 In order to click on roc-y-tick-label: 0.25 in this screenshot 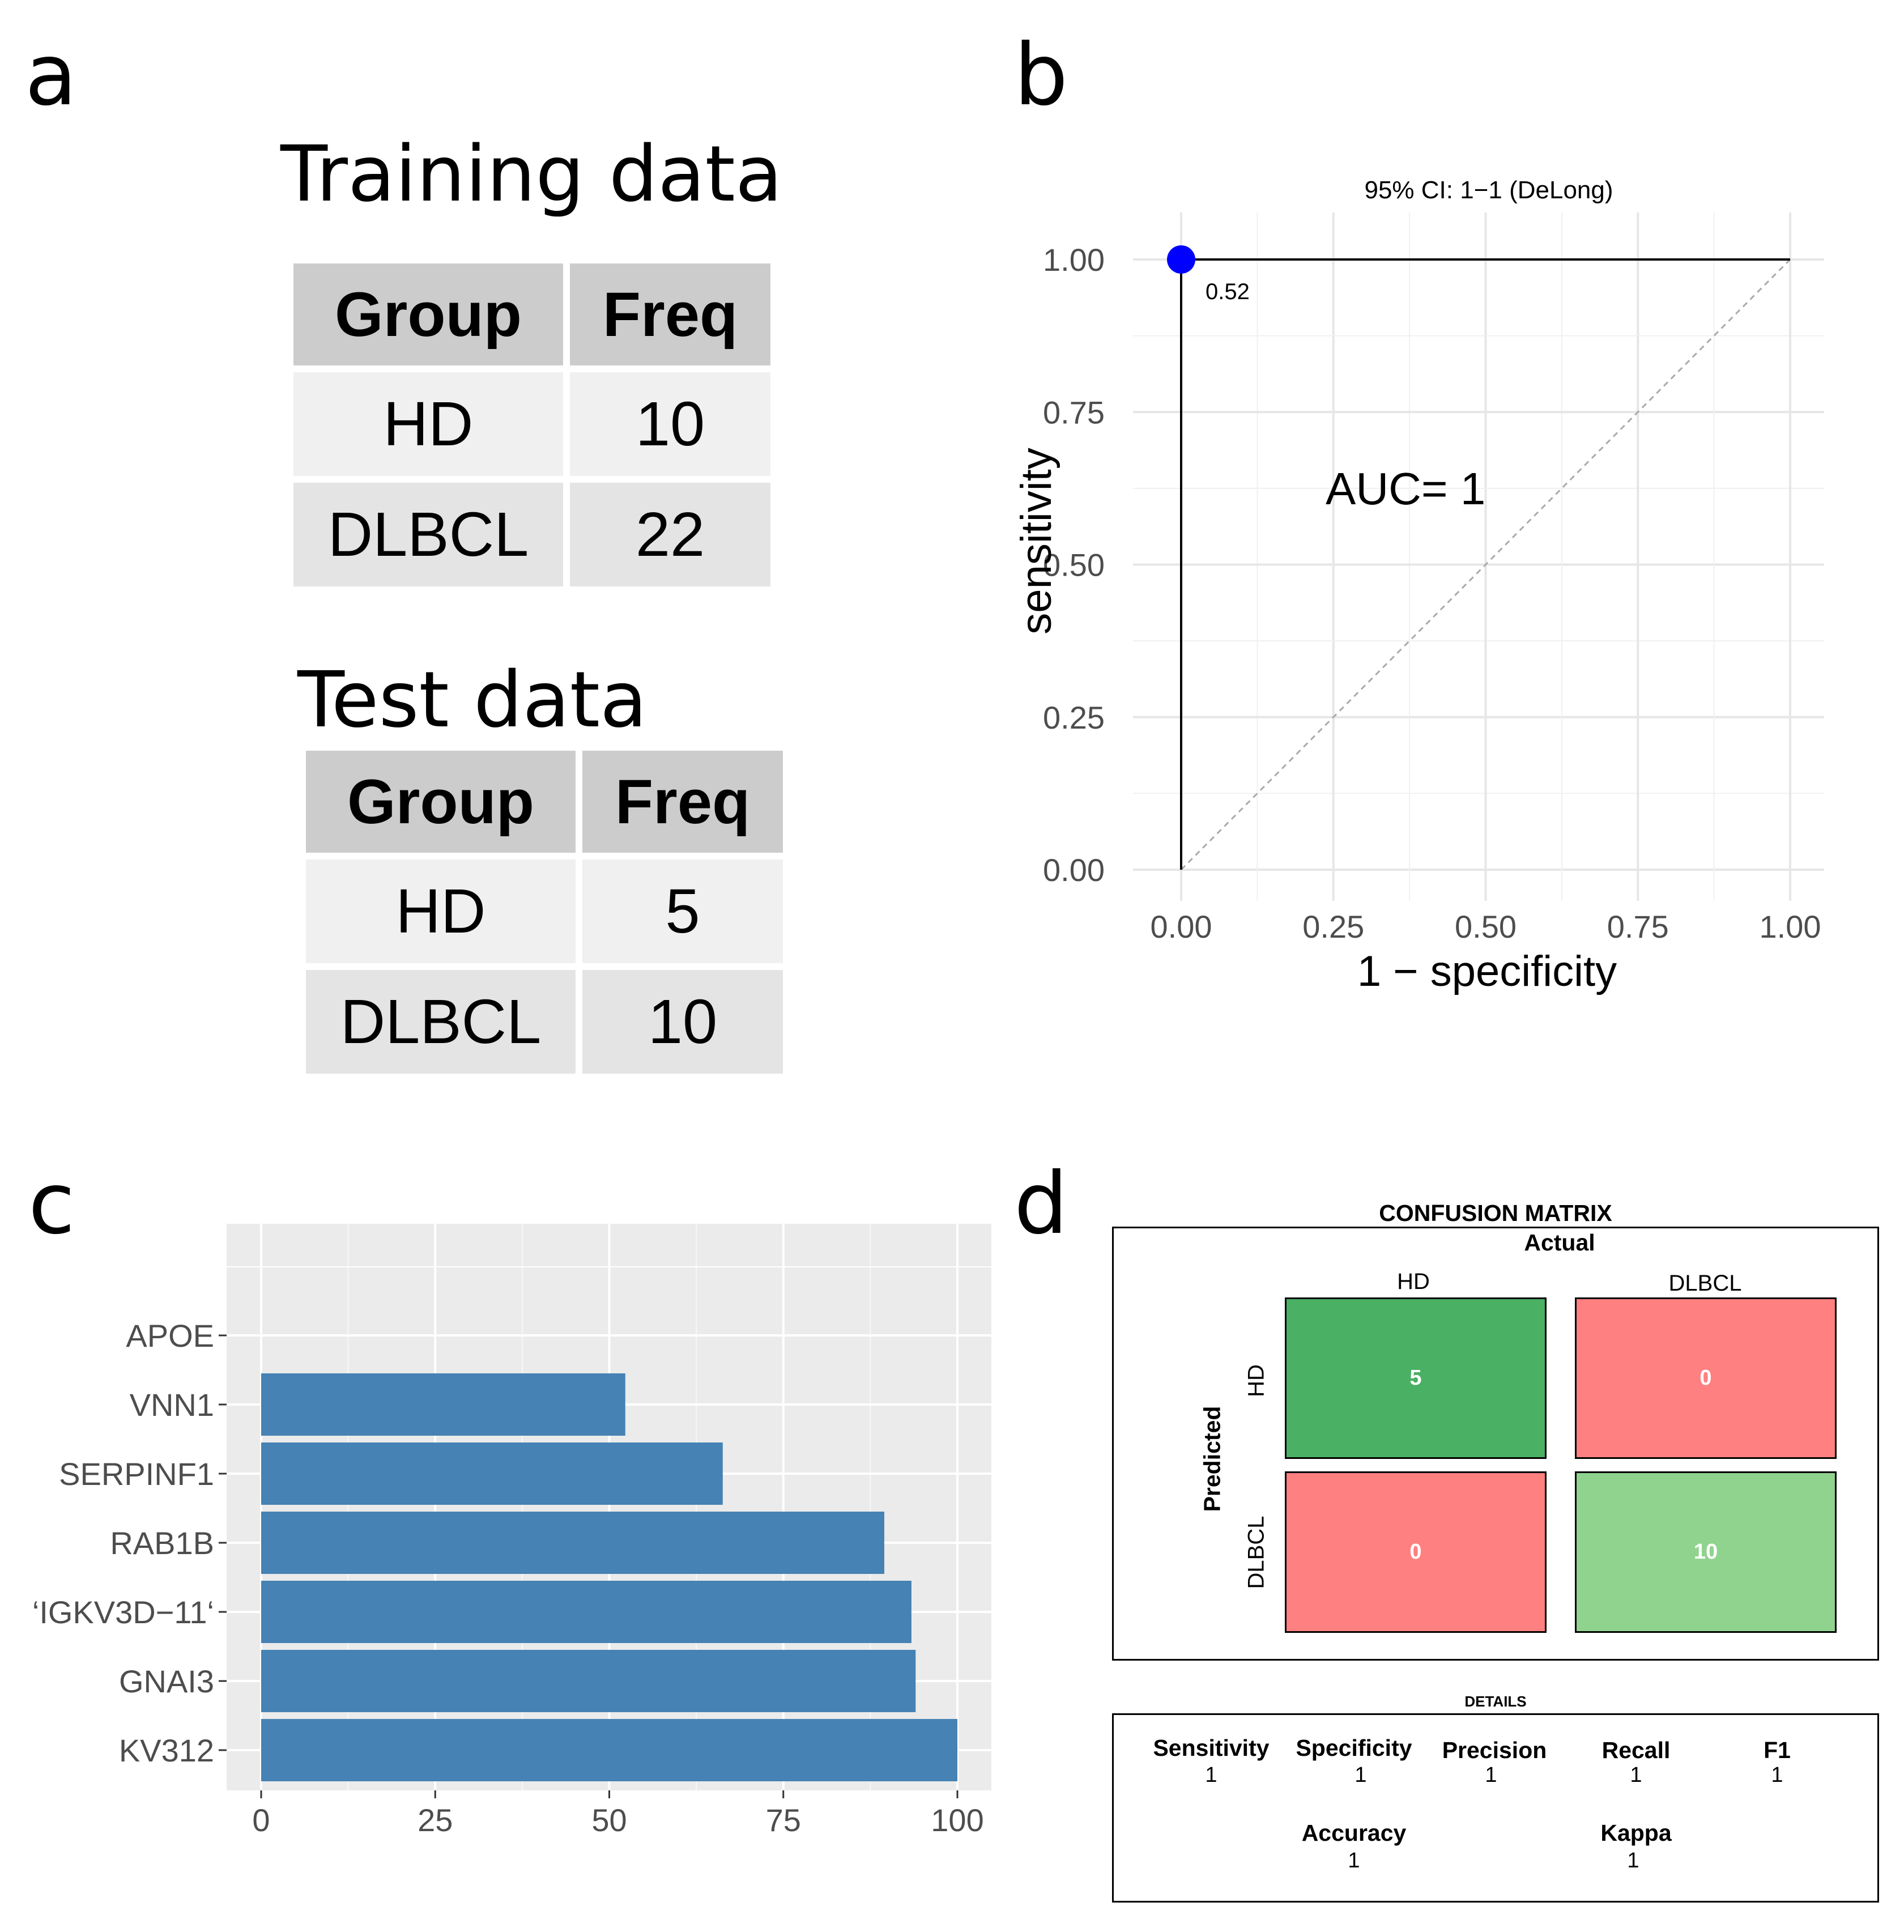, I will do `click(1074, 717)`.